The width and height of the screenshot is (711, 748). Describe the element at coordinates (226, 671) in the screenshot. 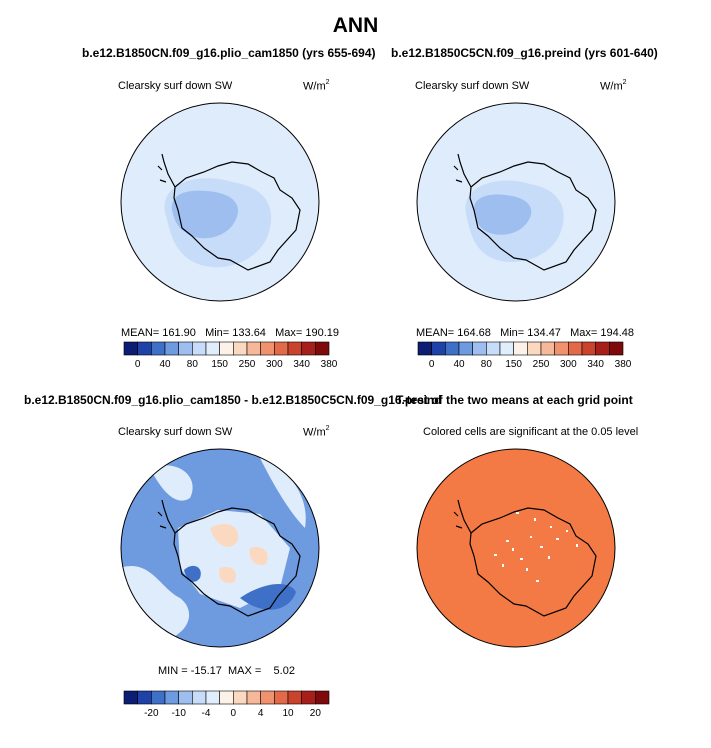

I see `panel-bl-stats: MIN = -15.17 MAX = 5.02` at that location.